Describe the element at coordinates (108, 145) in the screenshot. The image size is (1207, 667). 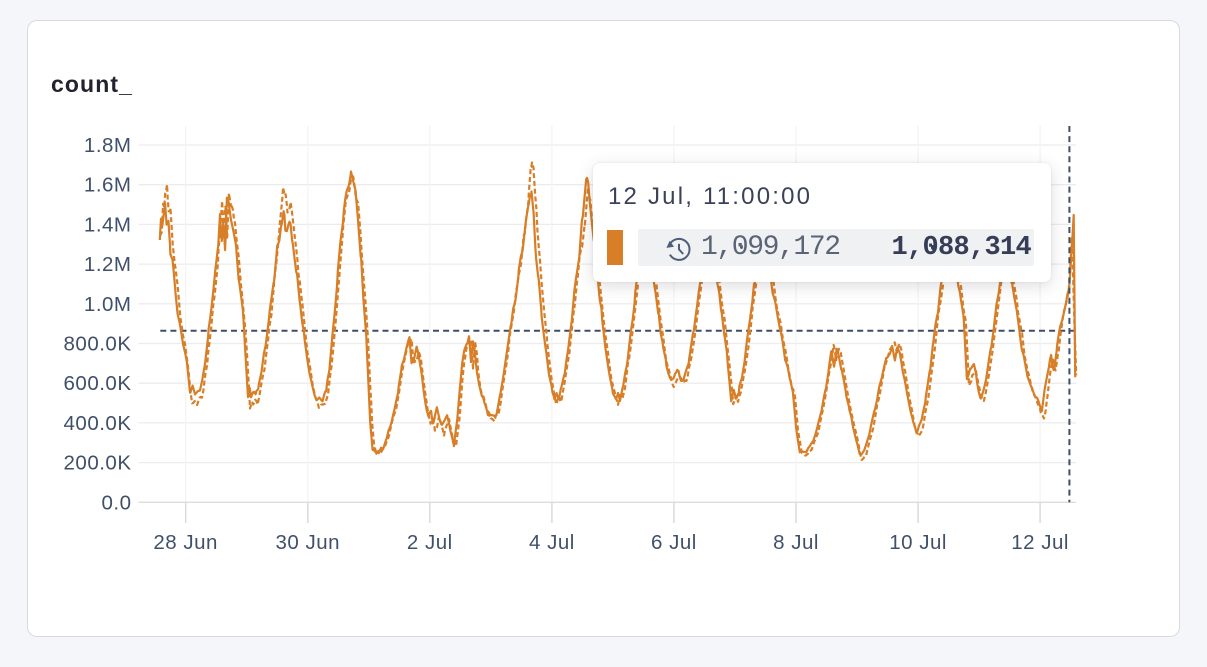
I see `svg-text: 1.8M` at that location.